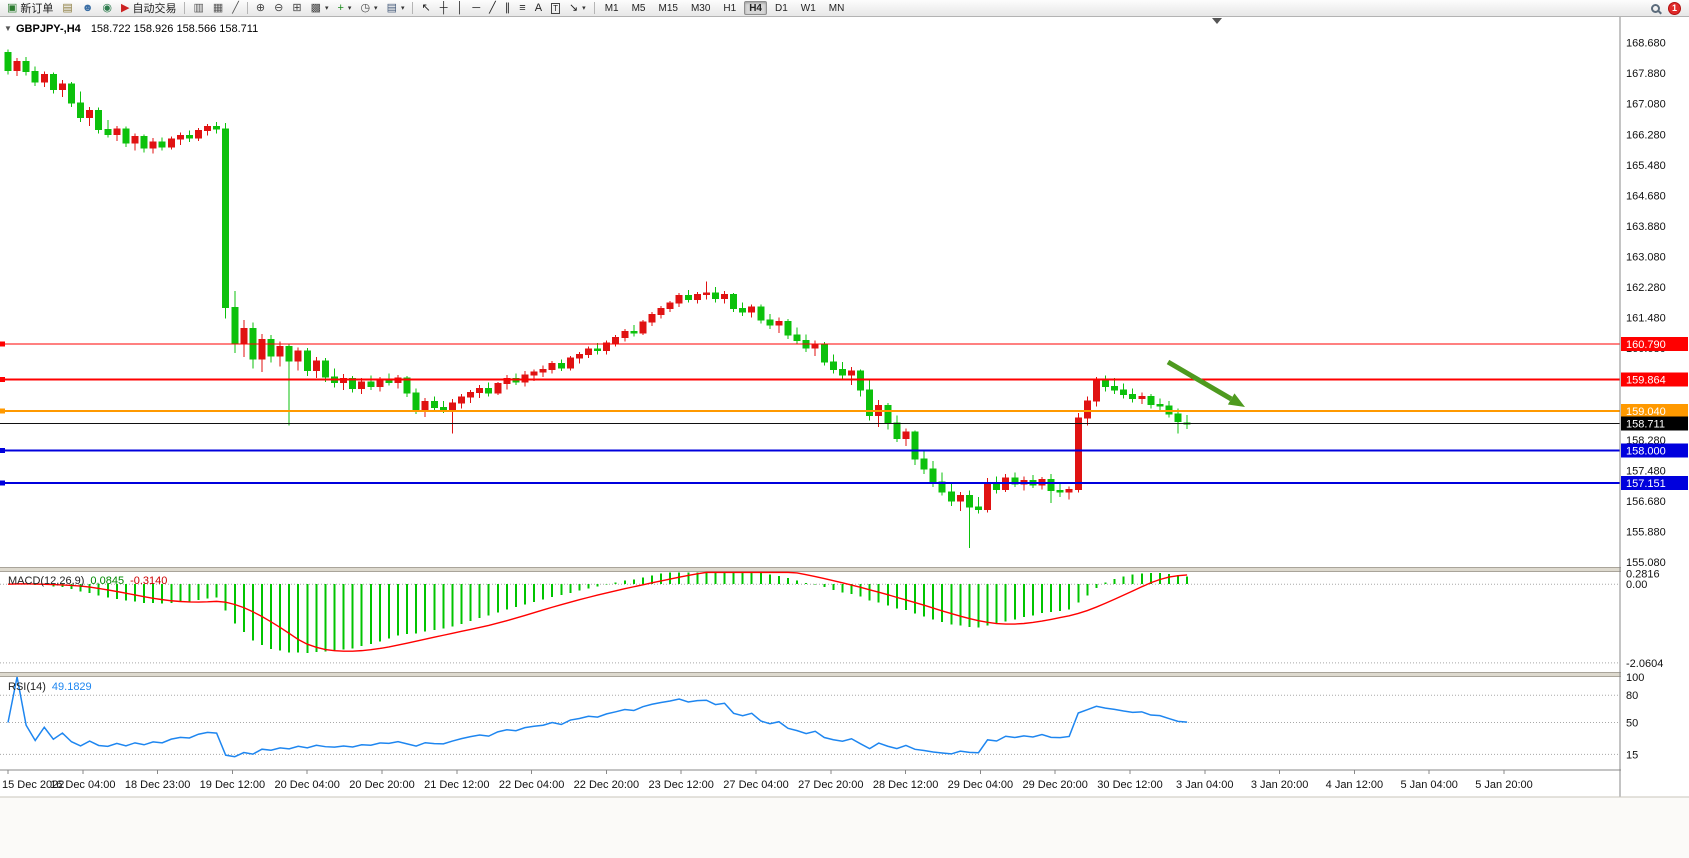 The height and width of the screenshot is (858, 1689). Describe the element at coordinates (340, 7) in the screenshot. I see `indicators-icon: +` at that location.